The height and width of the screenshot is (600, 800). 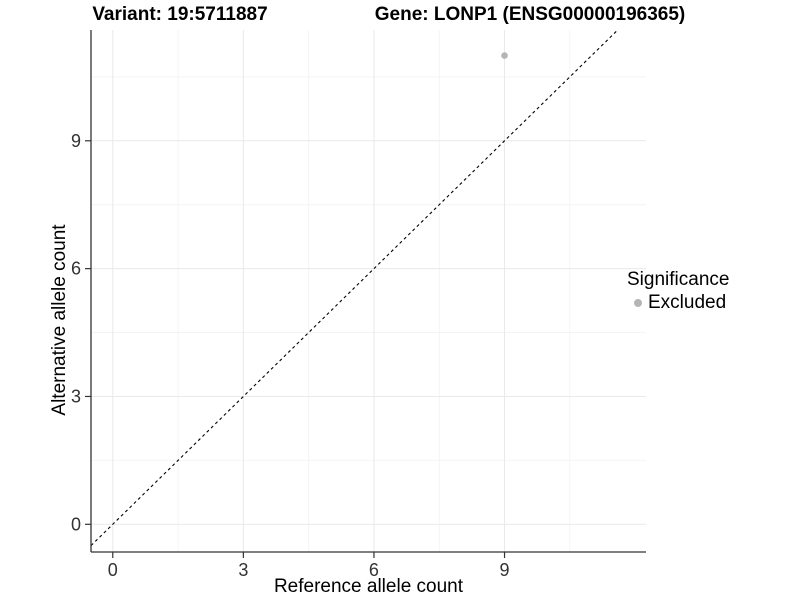 I want to click on y-tick-label: 6, so click(x=76, y=269).